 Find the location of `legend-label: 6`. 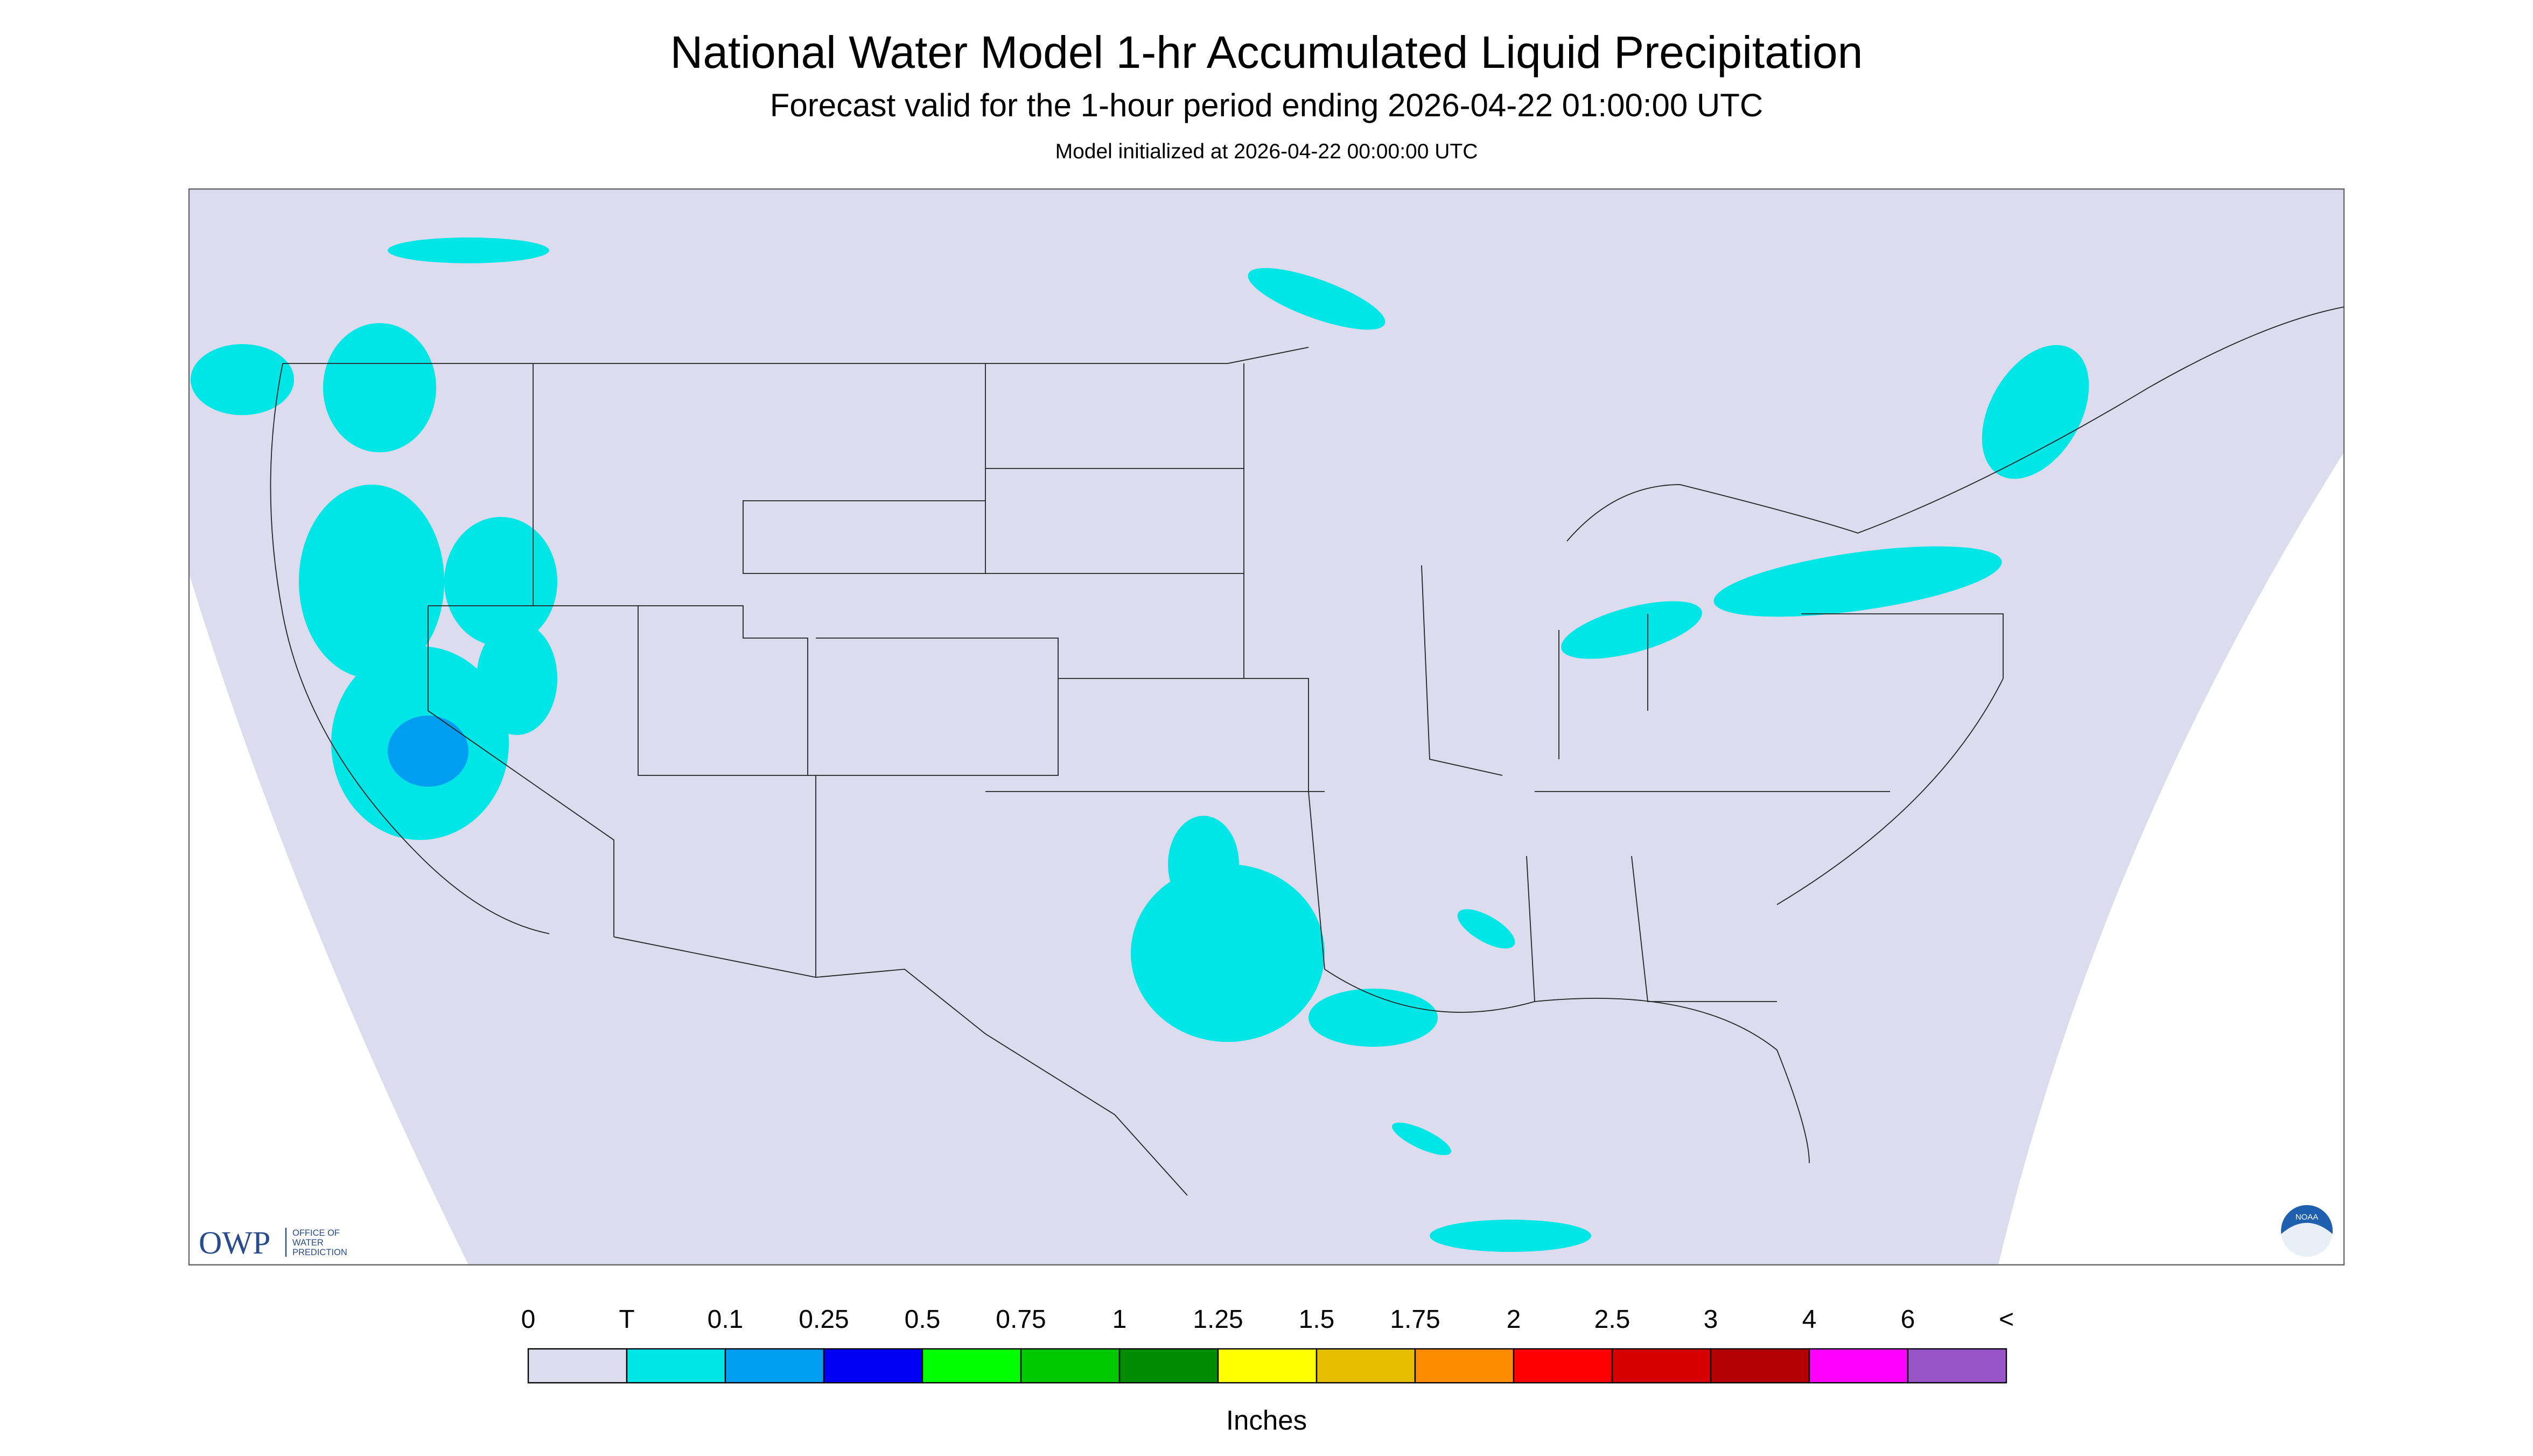

legend-label: 6 is located at coordinates (1908, 1319).